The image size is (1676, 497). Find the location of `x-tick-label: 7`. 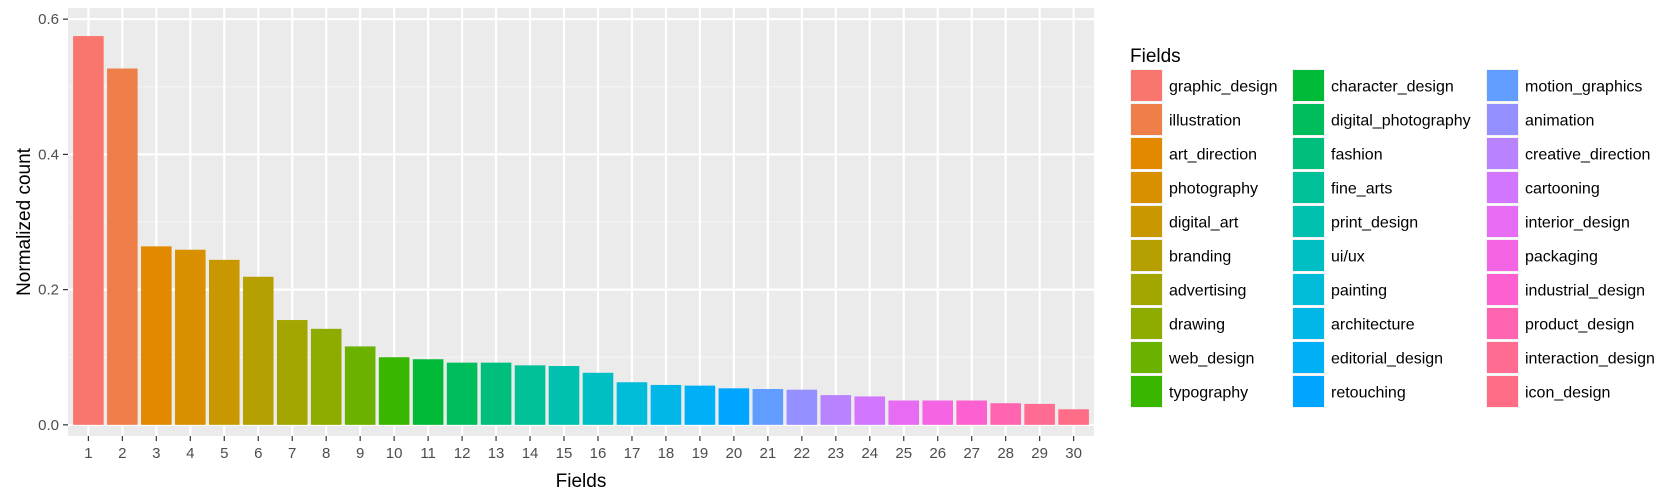

x-tick-label: 7 is located at coordinates (292, 453).